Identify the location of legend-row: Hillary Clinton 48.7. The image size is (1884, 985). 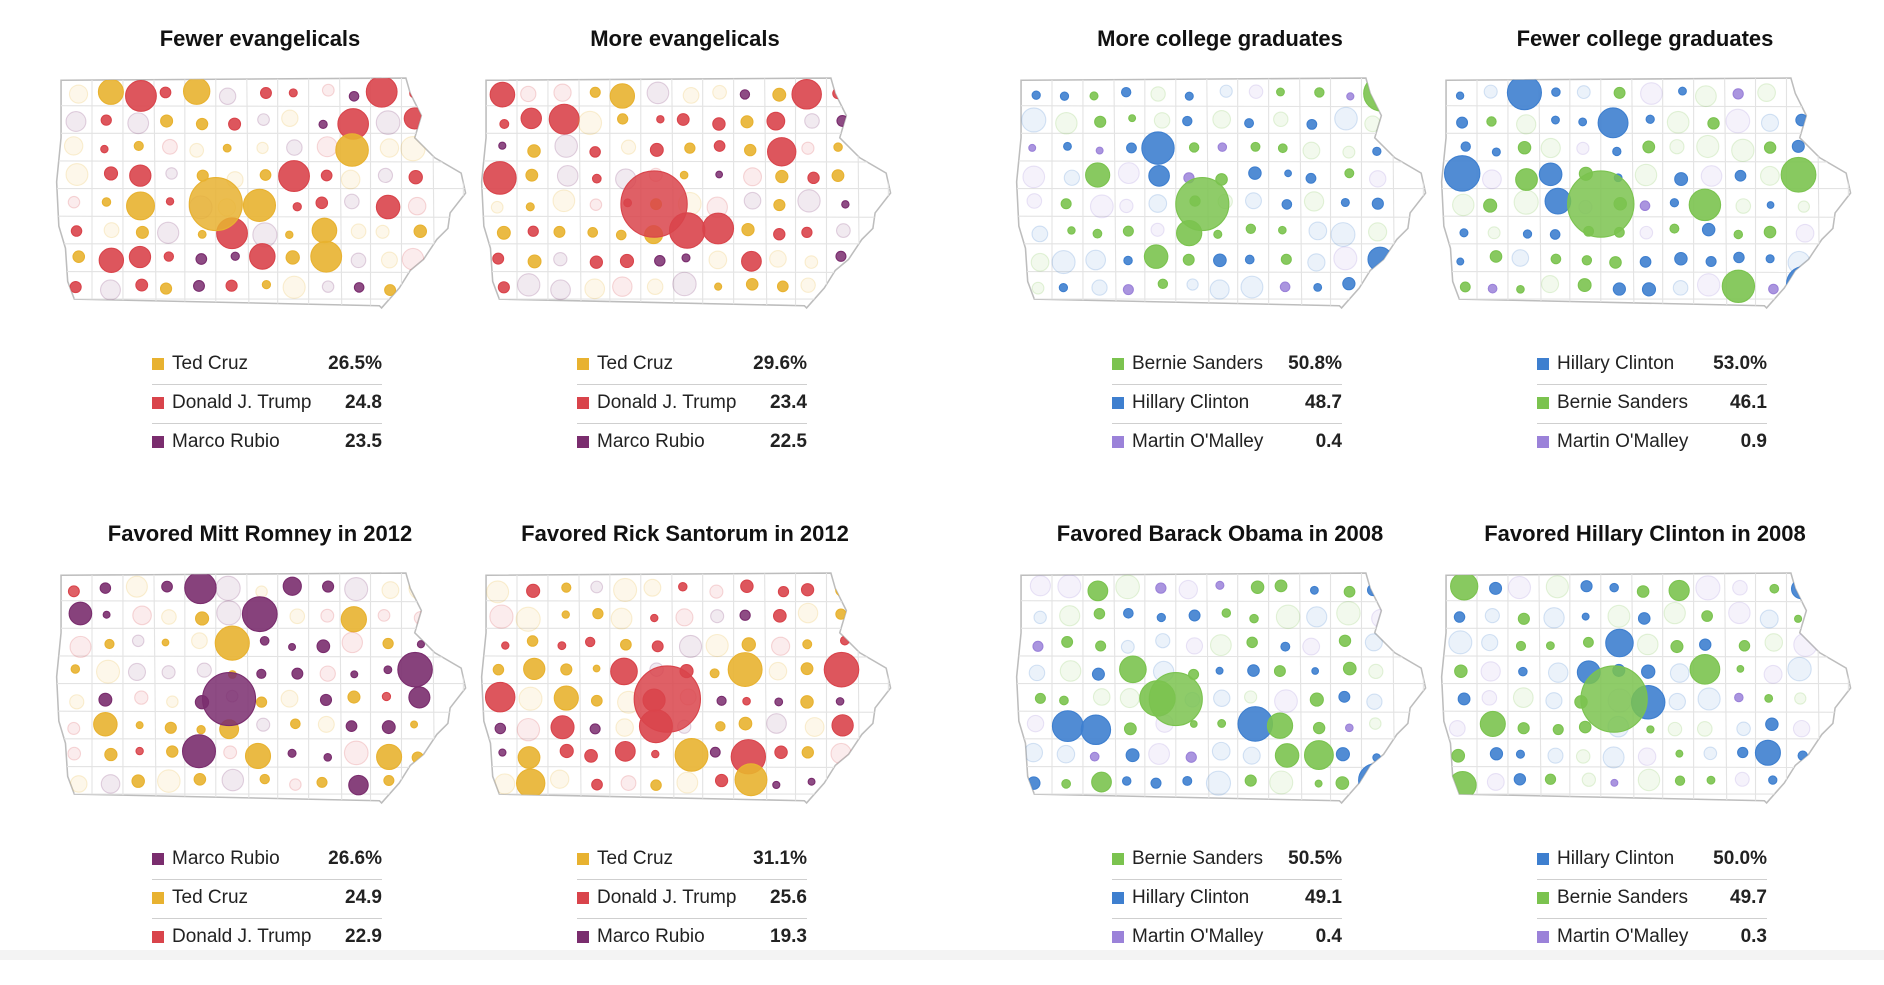
(1227, 404).